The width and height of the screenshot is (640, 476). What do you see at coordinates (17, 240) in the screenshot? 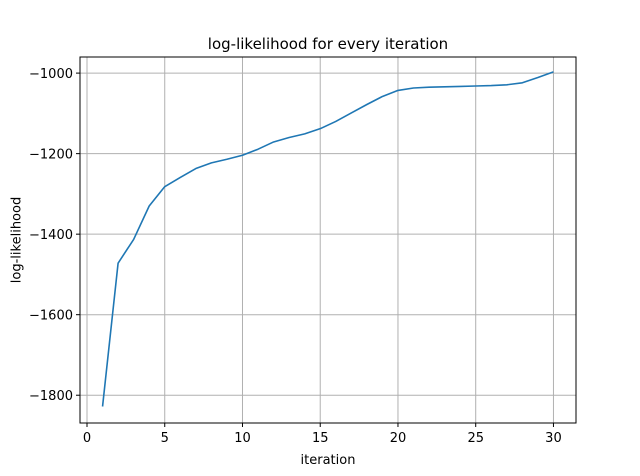
I see `y-axis-label: log-likelihood` at bounding box center [17, 240].